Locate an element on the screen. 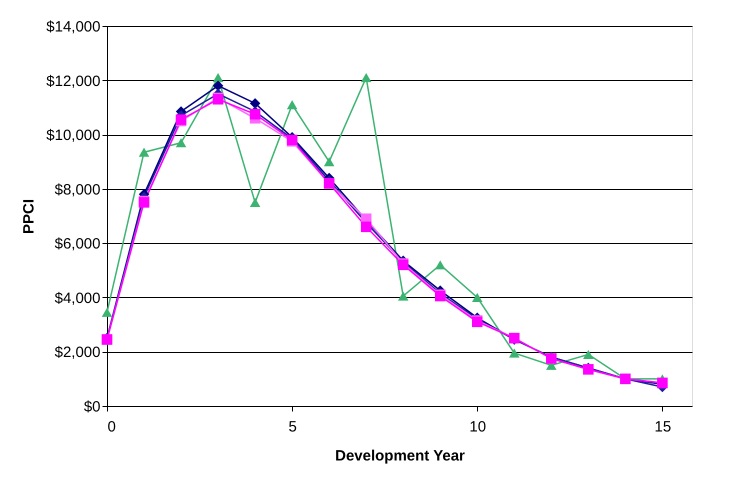 This screenshot has height=491, width=753. x-axis-title: Development Year is located at coordinates (400, 456).